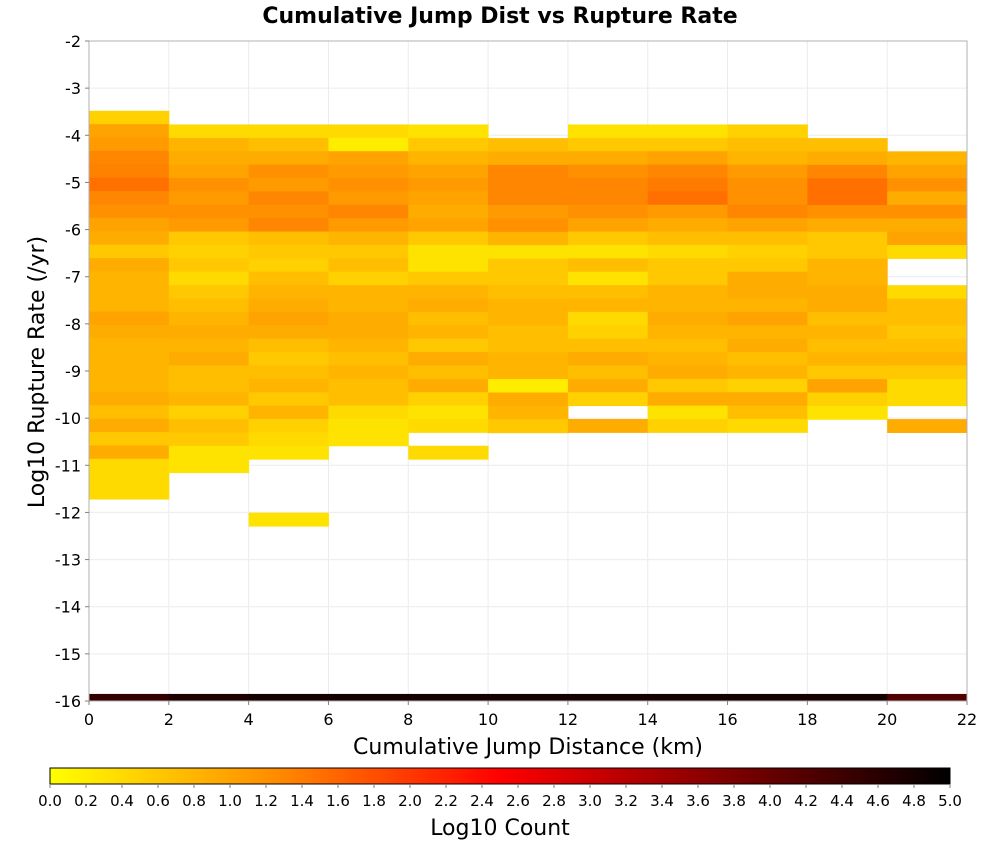  Describe the element at coordinates (914, 801) in the screenshot. I see `colorbar-tick-label: 4.8` at that location.